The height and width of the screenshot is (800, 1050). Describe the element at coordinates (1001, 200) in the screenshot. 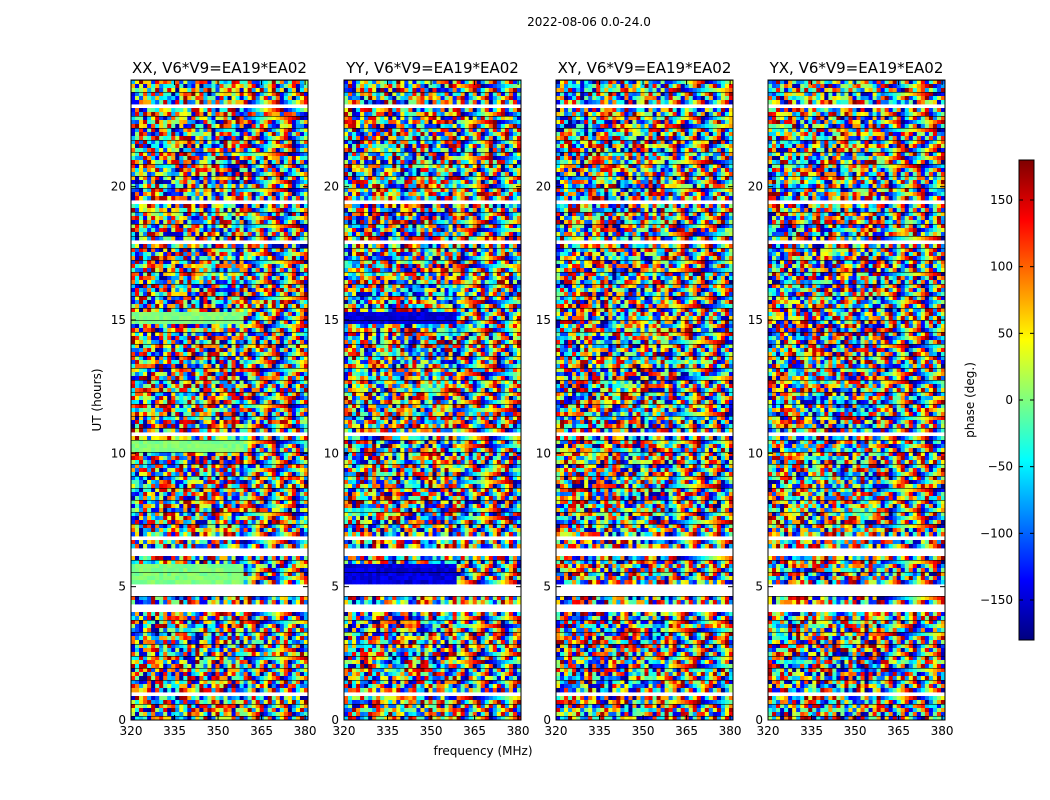

I see `colorbar-tick-label: 150` at that location.